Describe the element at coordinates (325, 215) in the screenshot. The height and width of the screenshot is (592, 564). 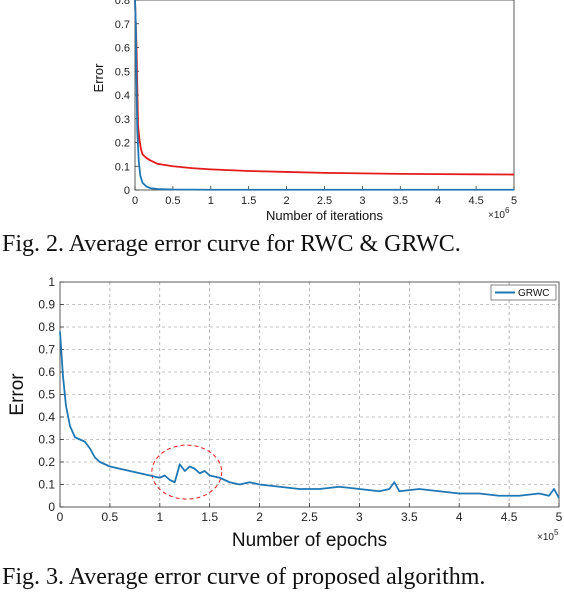
I see `chart1-x-axis-label: Number of iterations` at that location.